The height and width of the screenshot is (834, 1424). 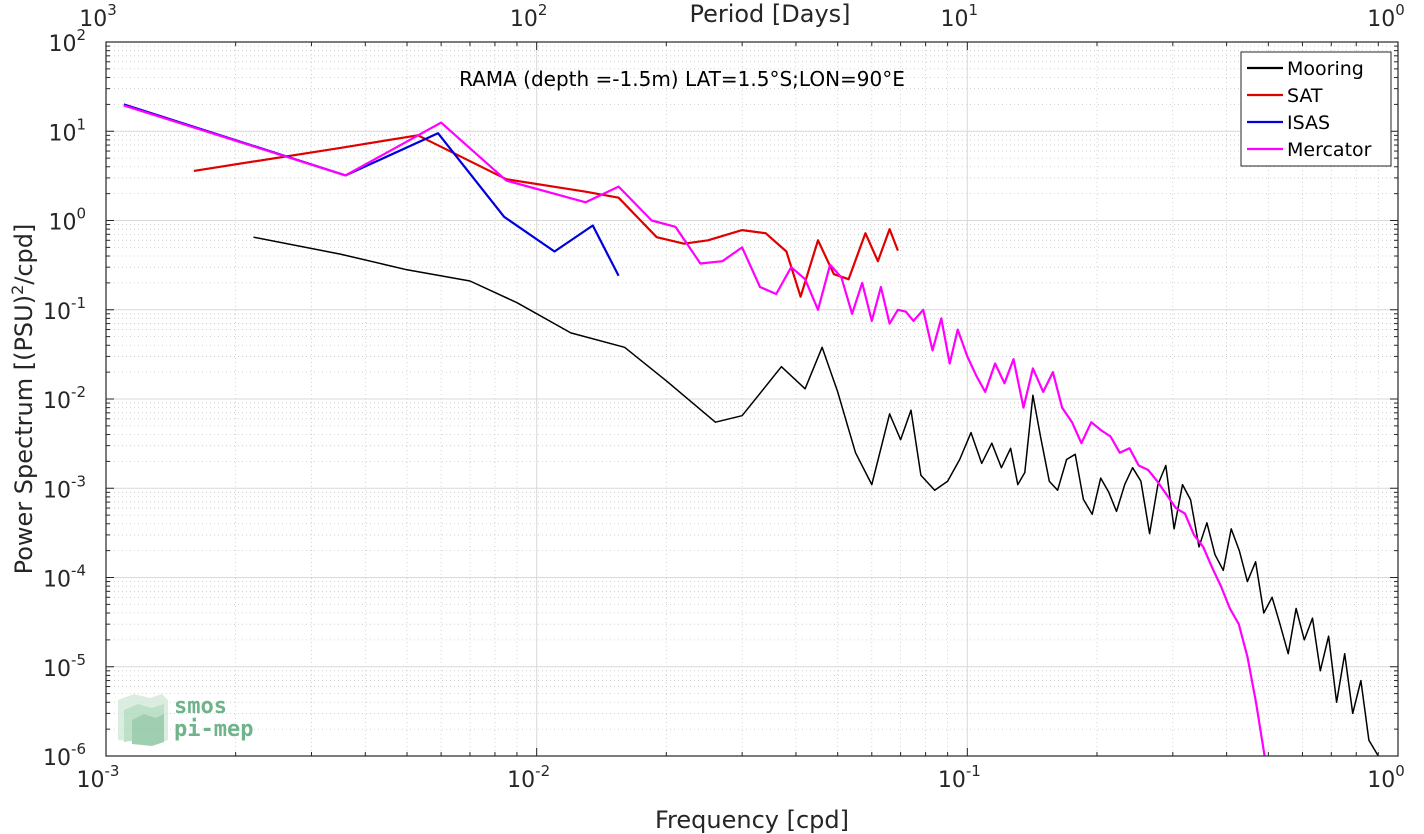 I want to click on y-tick-label: 10⁻¹, so click(x=64, y=309).